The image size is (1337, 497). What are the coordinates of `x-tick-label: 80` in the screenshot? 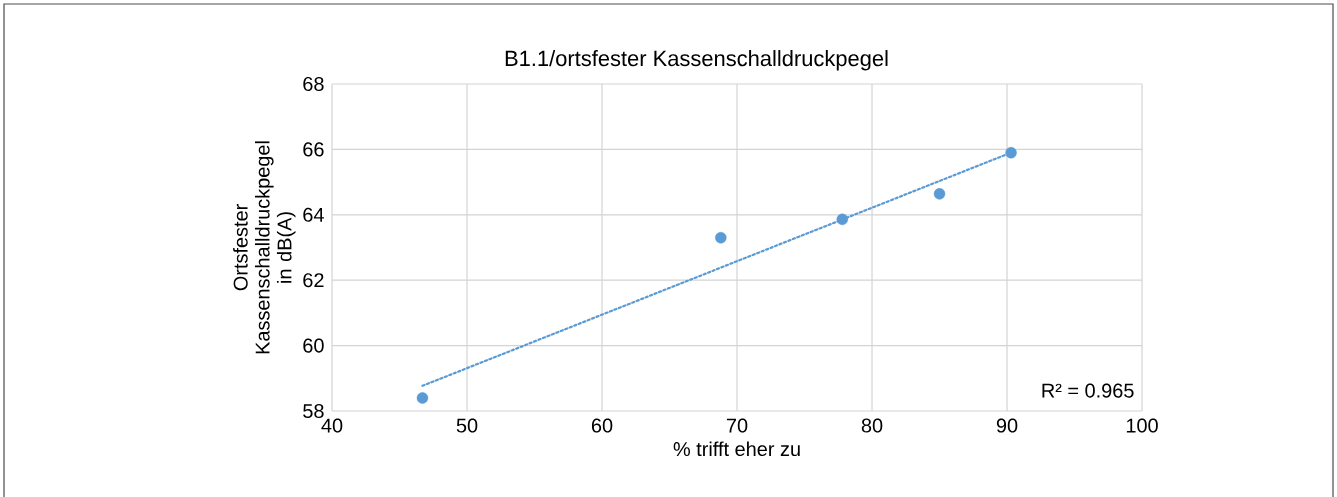 It's located at (872, 425).